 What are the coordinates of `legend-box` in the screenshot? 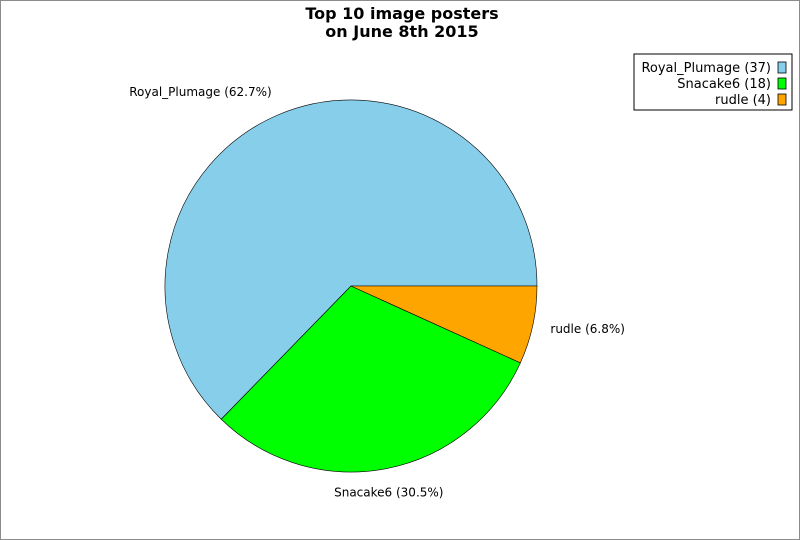 It's located at (713, 82).